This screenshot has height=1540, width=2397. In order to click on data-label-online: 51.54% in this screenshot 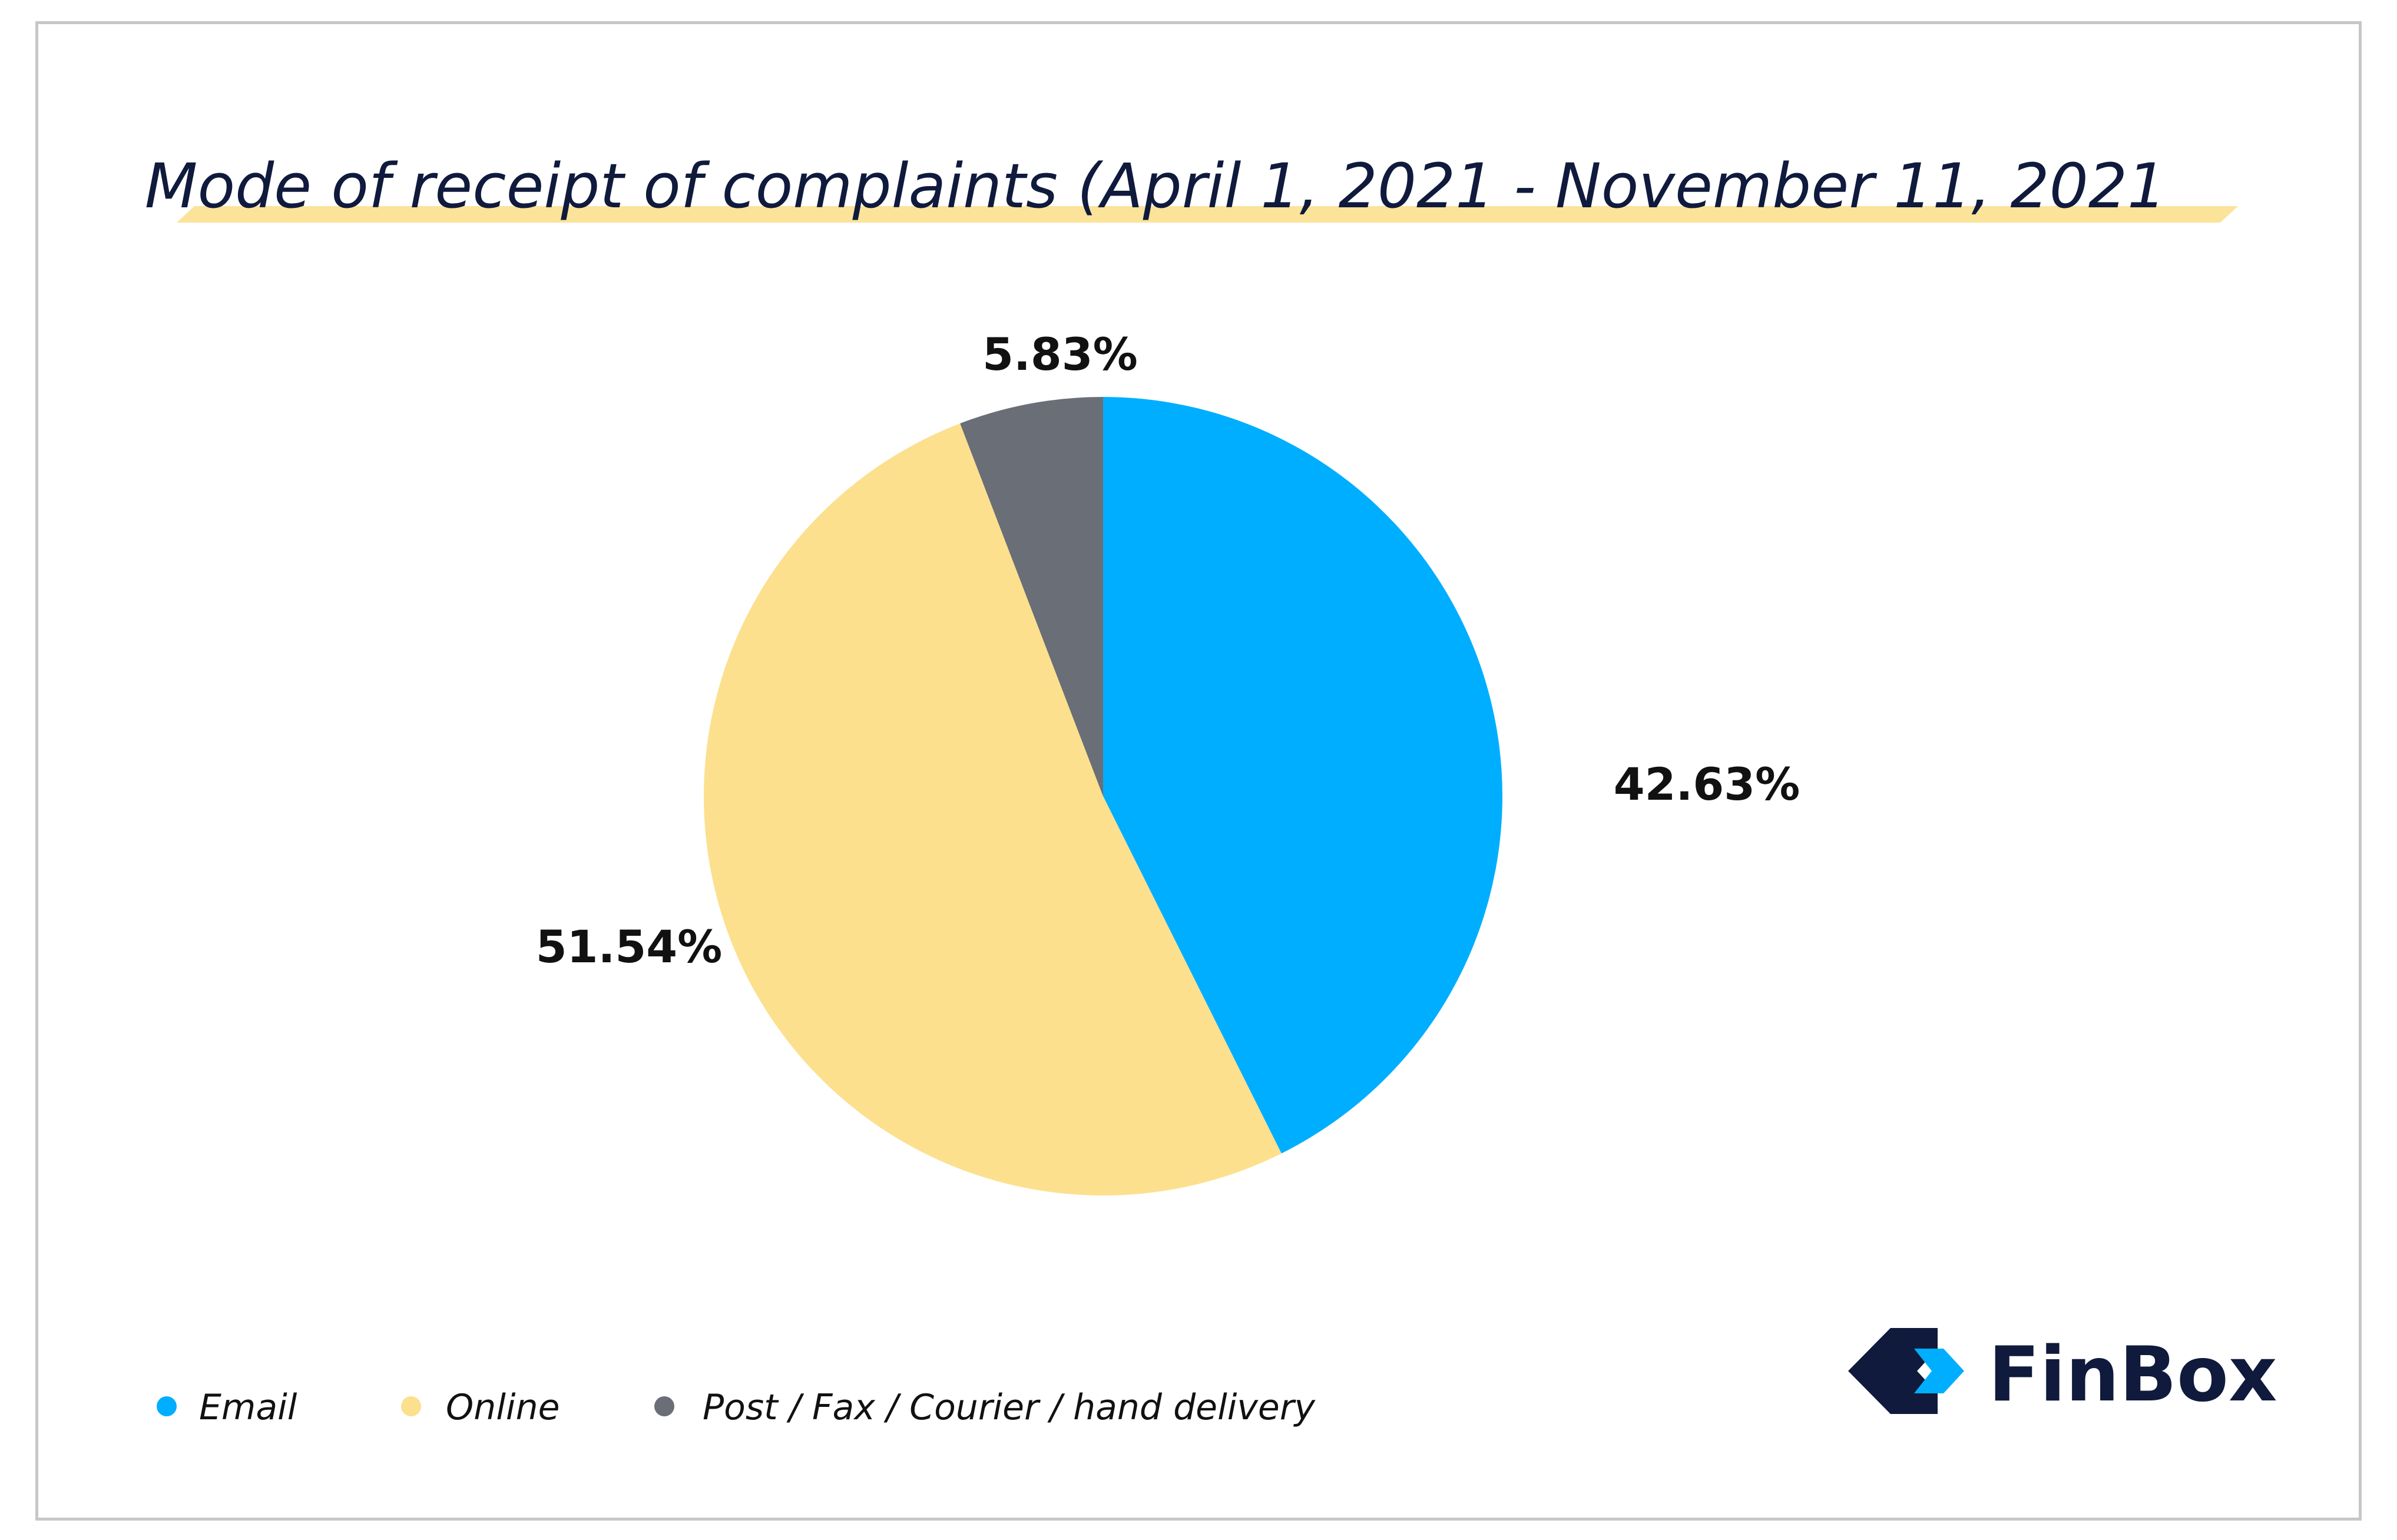, I will do `click(629, 946)`.